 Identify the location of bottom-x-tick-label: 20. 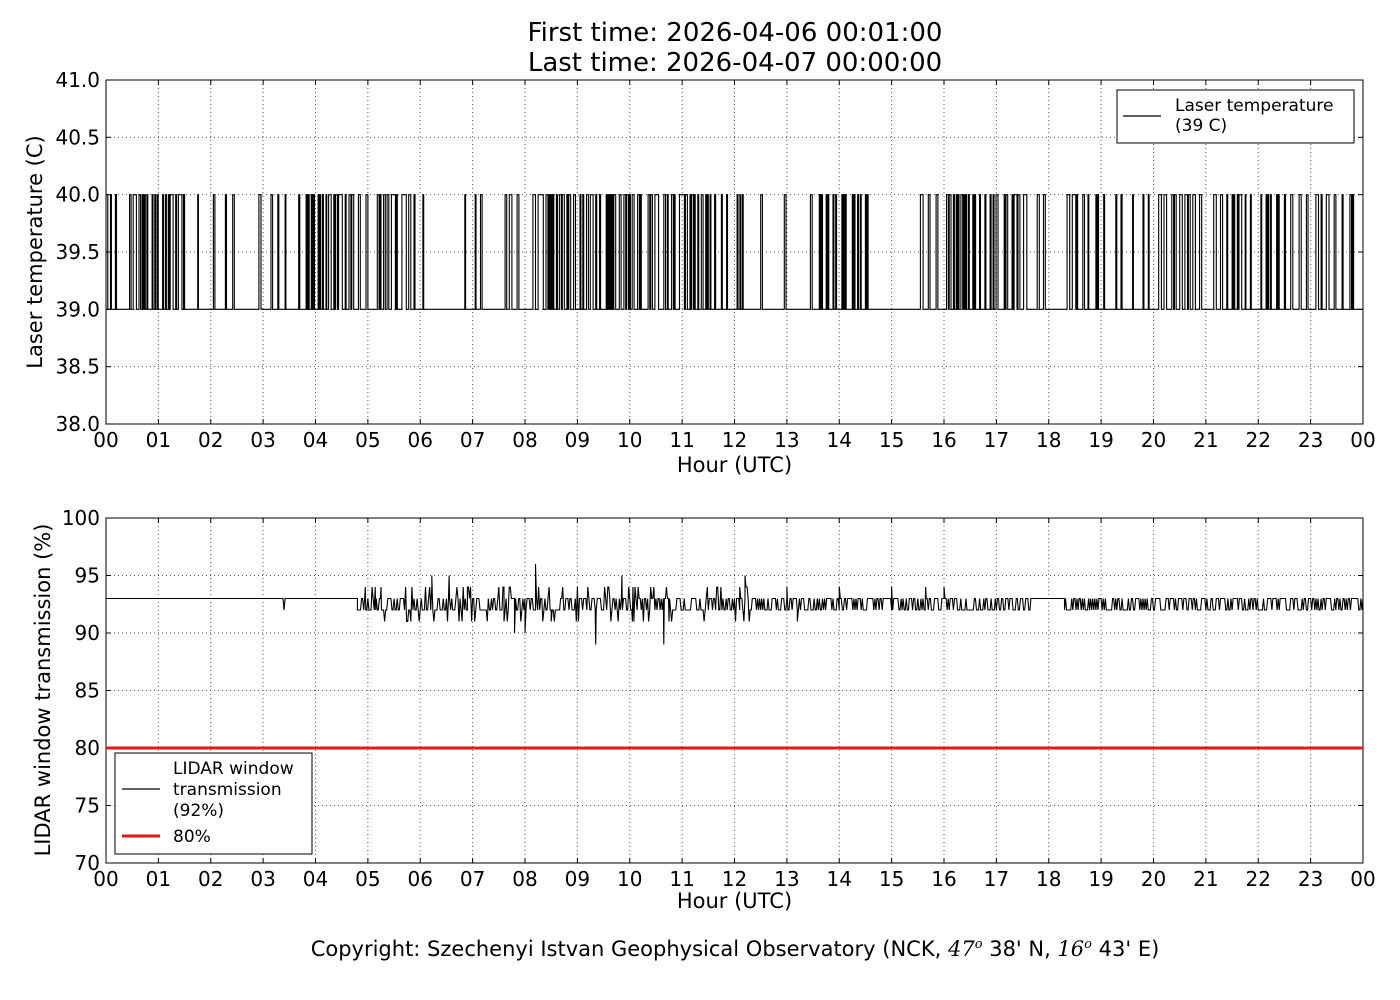
(1153, 879).